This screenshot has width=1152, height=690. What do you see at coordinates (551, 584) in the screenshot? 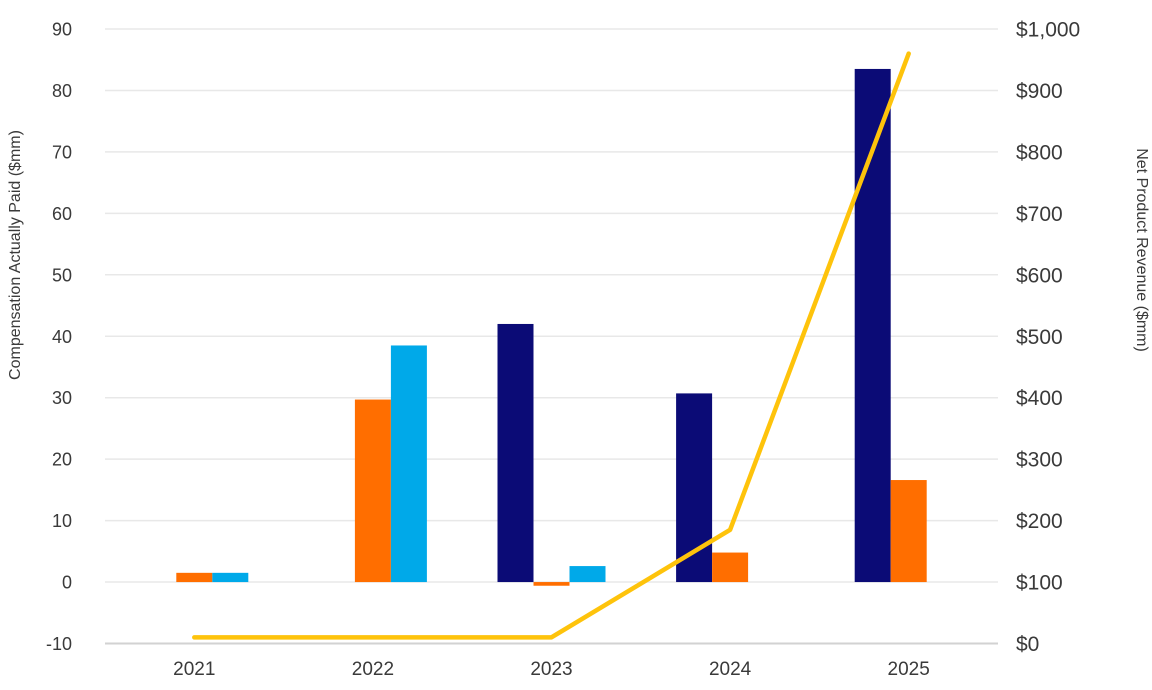
I see `bar-orange-bars-2023` at bounding box center [551, 584].